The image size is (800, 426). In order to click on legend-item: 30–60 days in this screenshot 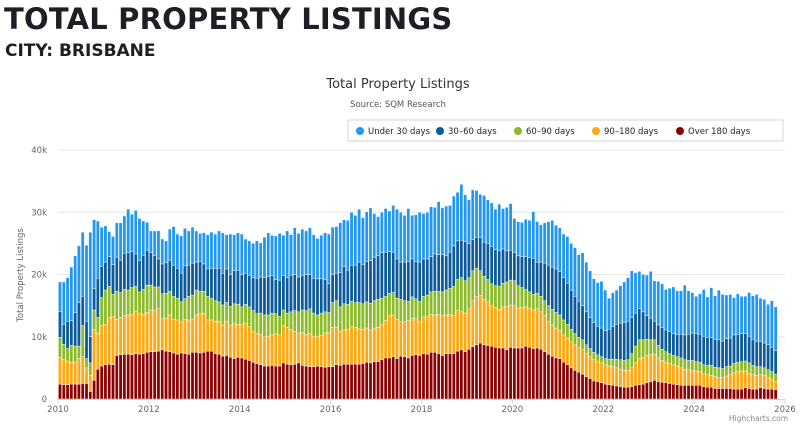, I will do `click(466, 132)`.